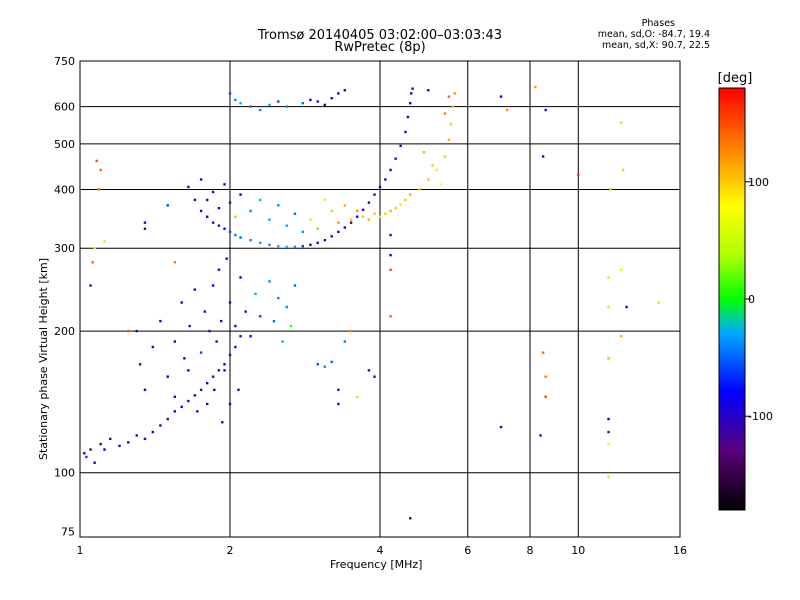 This screenshot has height=600, width=800. Describe the element at coordinates (467, 550) in the screenshot. I see `x-tick-label: 6` at that location.